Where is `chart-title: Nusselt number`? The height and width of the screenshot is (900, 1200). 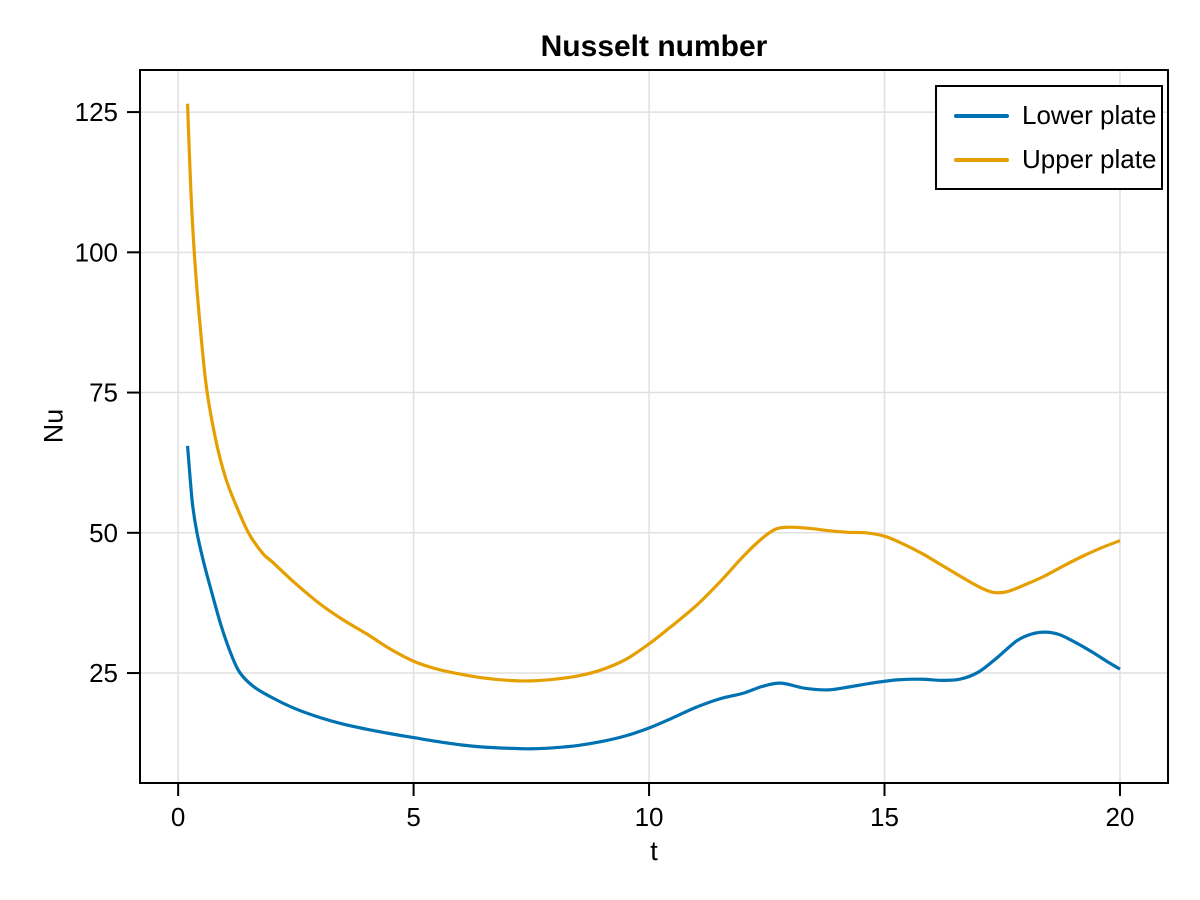
chart-title: Nusselt number is located at coordinates (654, 46).